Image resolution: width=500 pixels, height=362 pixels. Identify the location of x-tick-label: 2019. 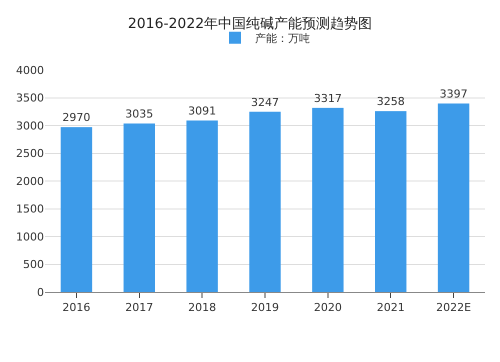
(265, 307).